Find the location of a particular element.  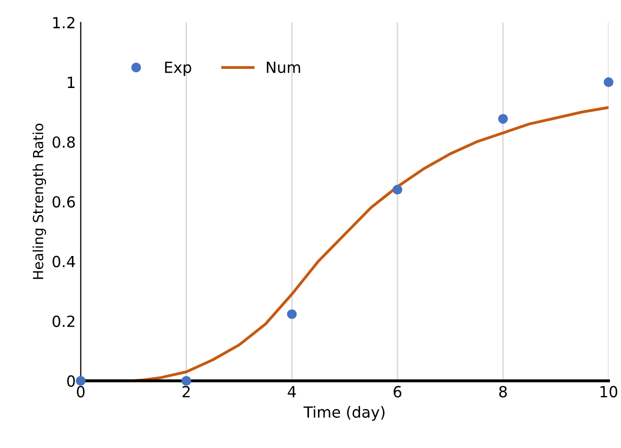

legend-label: Exp is located at coordinates (178, 69).